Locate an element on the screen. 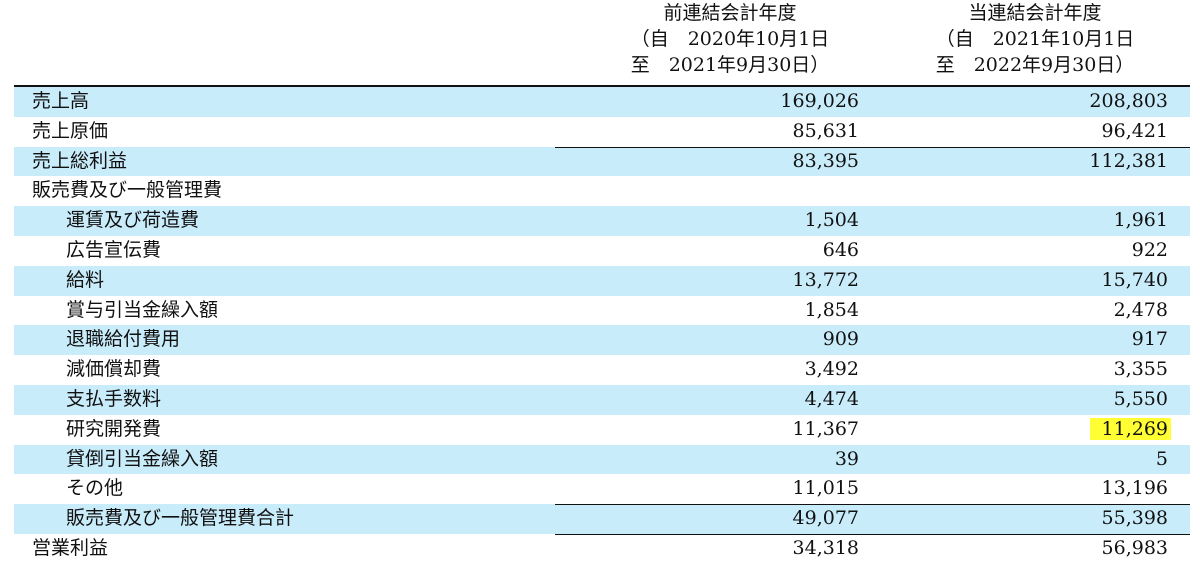 This screenshot has width=1200, height=567. current-year-value: 15,740 is located at coordinates (1134, 279).